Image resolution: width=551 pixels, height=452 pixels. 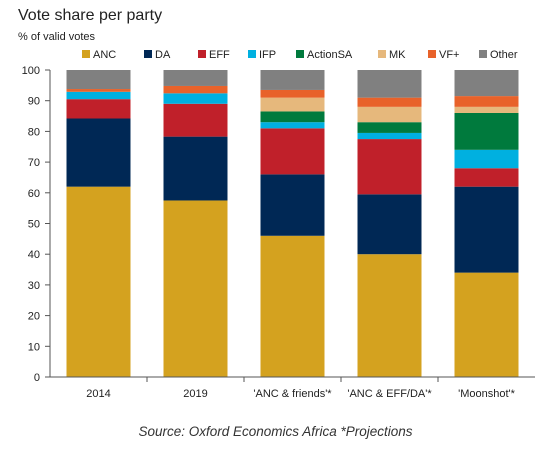 I want to click on x-tick-label-anc-eff-da: 'ANC & EFF/DA'*, so click(x=389, y=394).